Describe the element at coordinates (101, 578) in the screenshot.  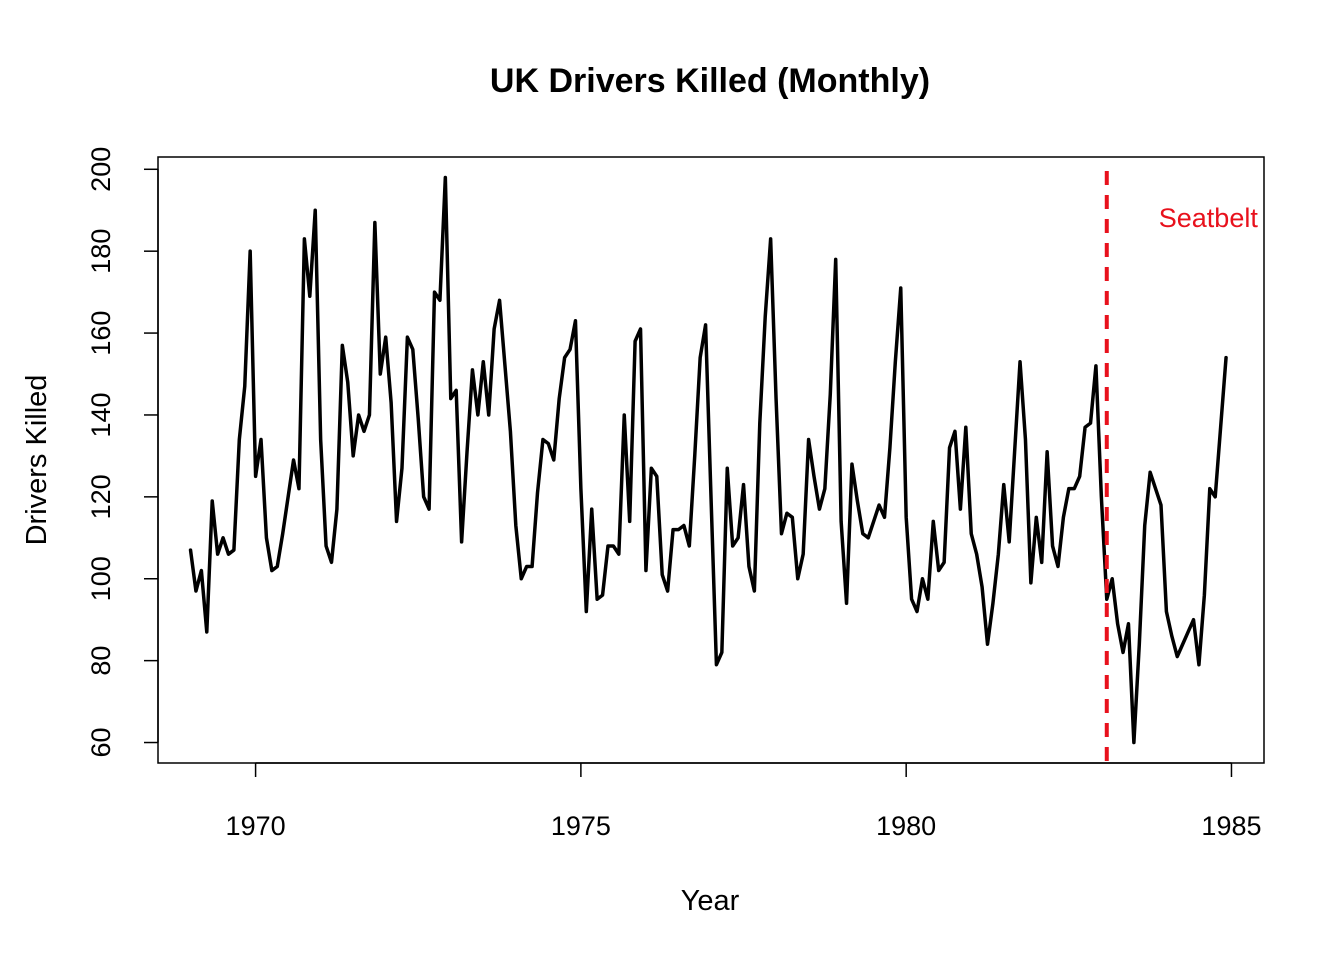
I see `y-tick-label: 100` at that location.